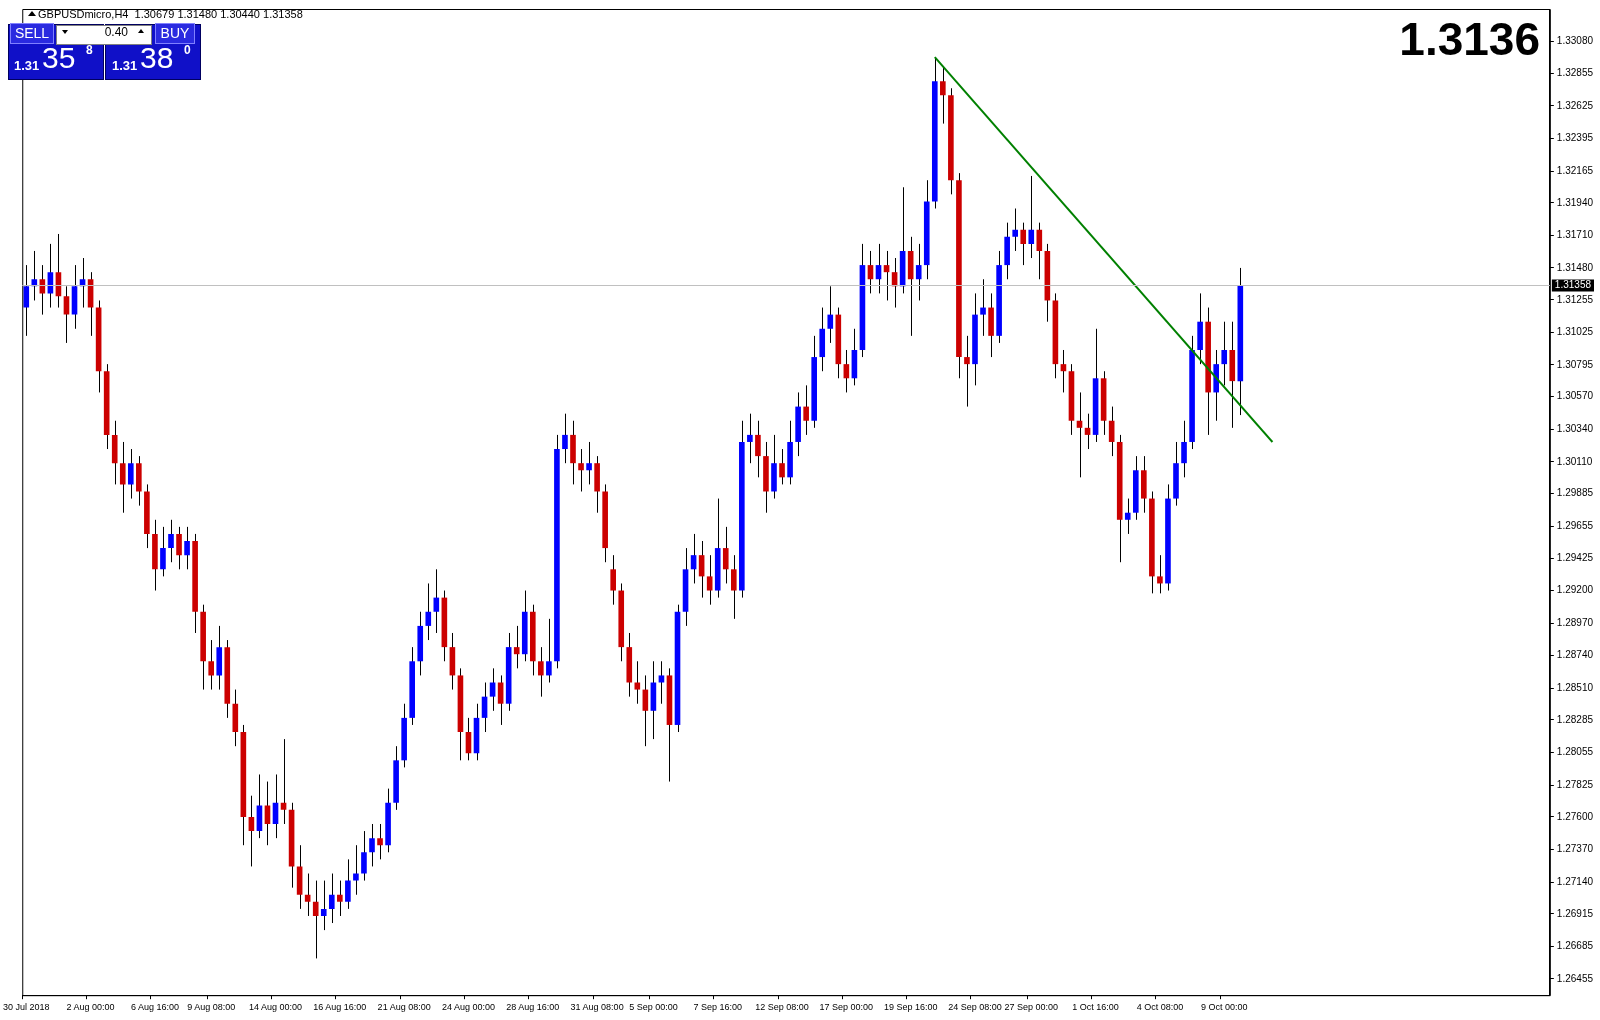 This screenshot has height=1020, width=1600. I want to click on x-tick-label: 17 Sep 00:00, so click(846, 1007).